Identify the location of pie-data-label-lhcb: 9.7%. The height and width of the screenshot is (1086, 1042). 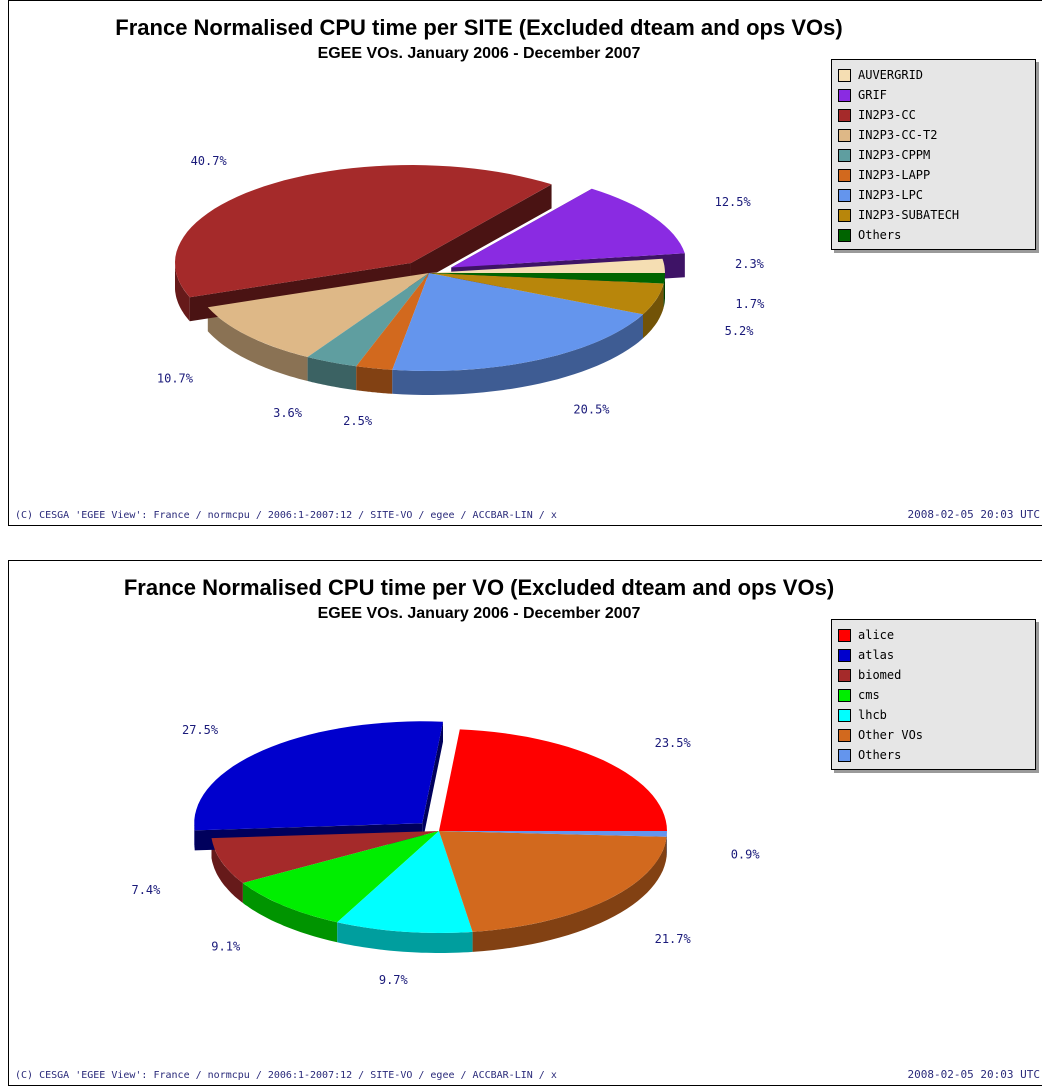
(394, 980).